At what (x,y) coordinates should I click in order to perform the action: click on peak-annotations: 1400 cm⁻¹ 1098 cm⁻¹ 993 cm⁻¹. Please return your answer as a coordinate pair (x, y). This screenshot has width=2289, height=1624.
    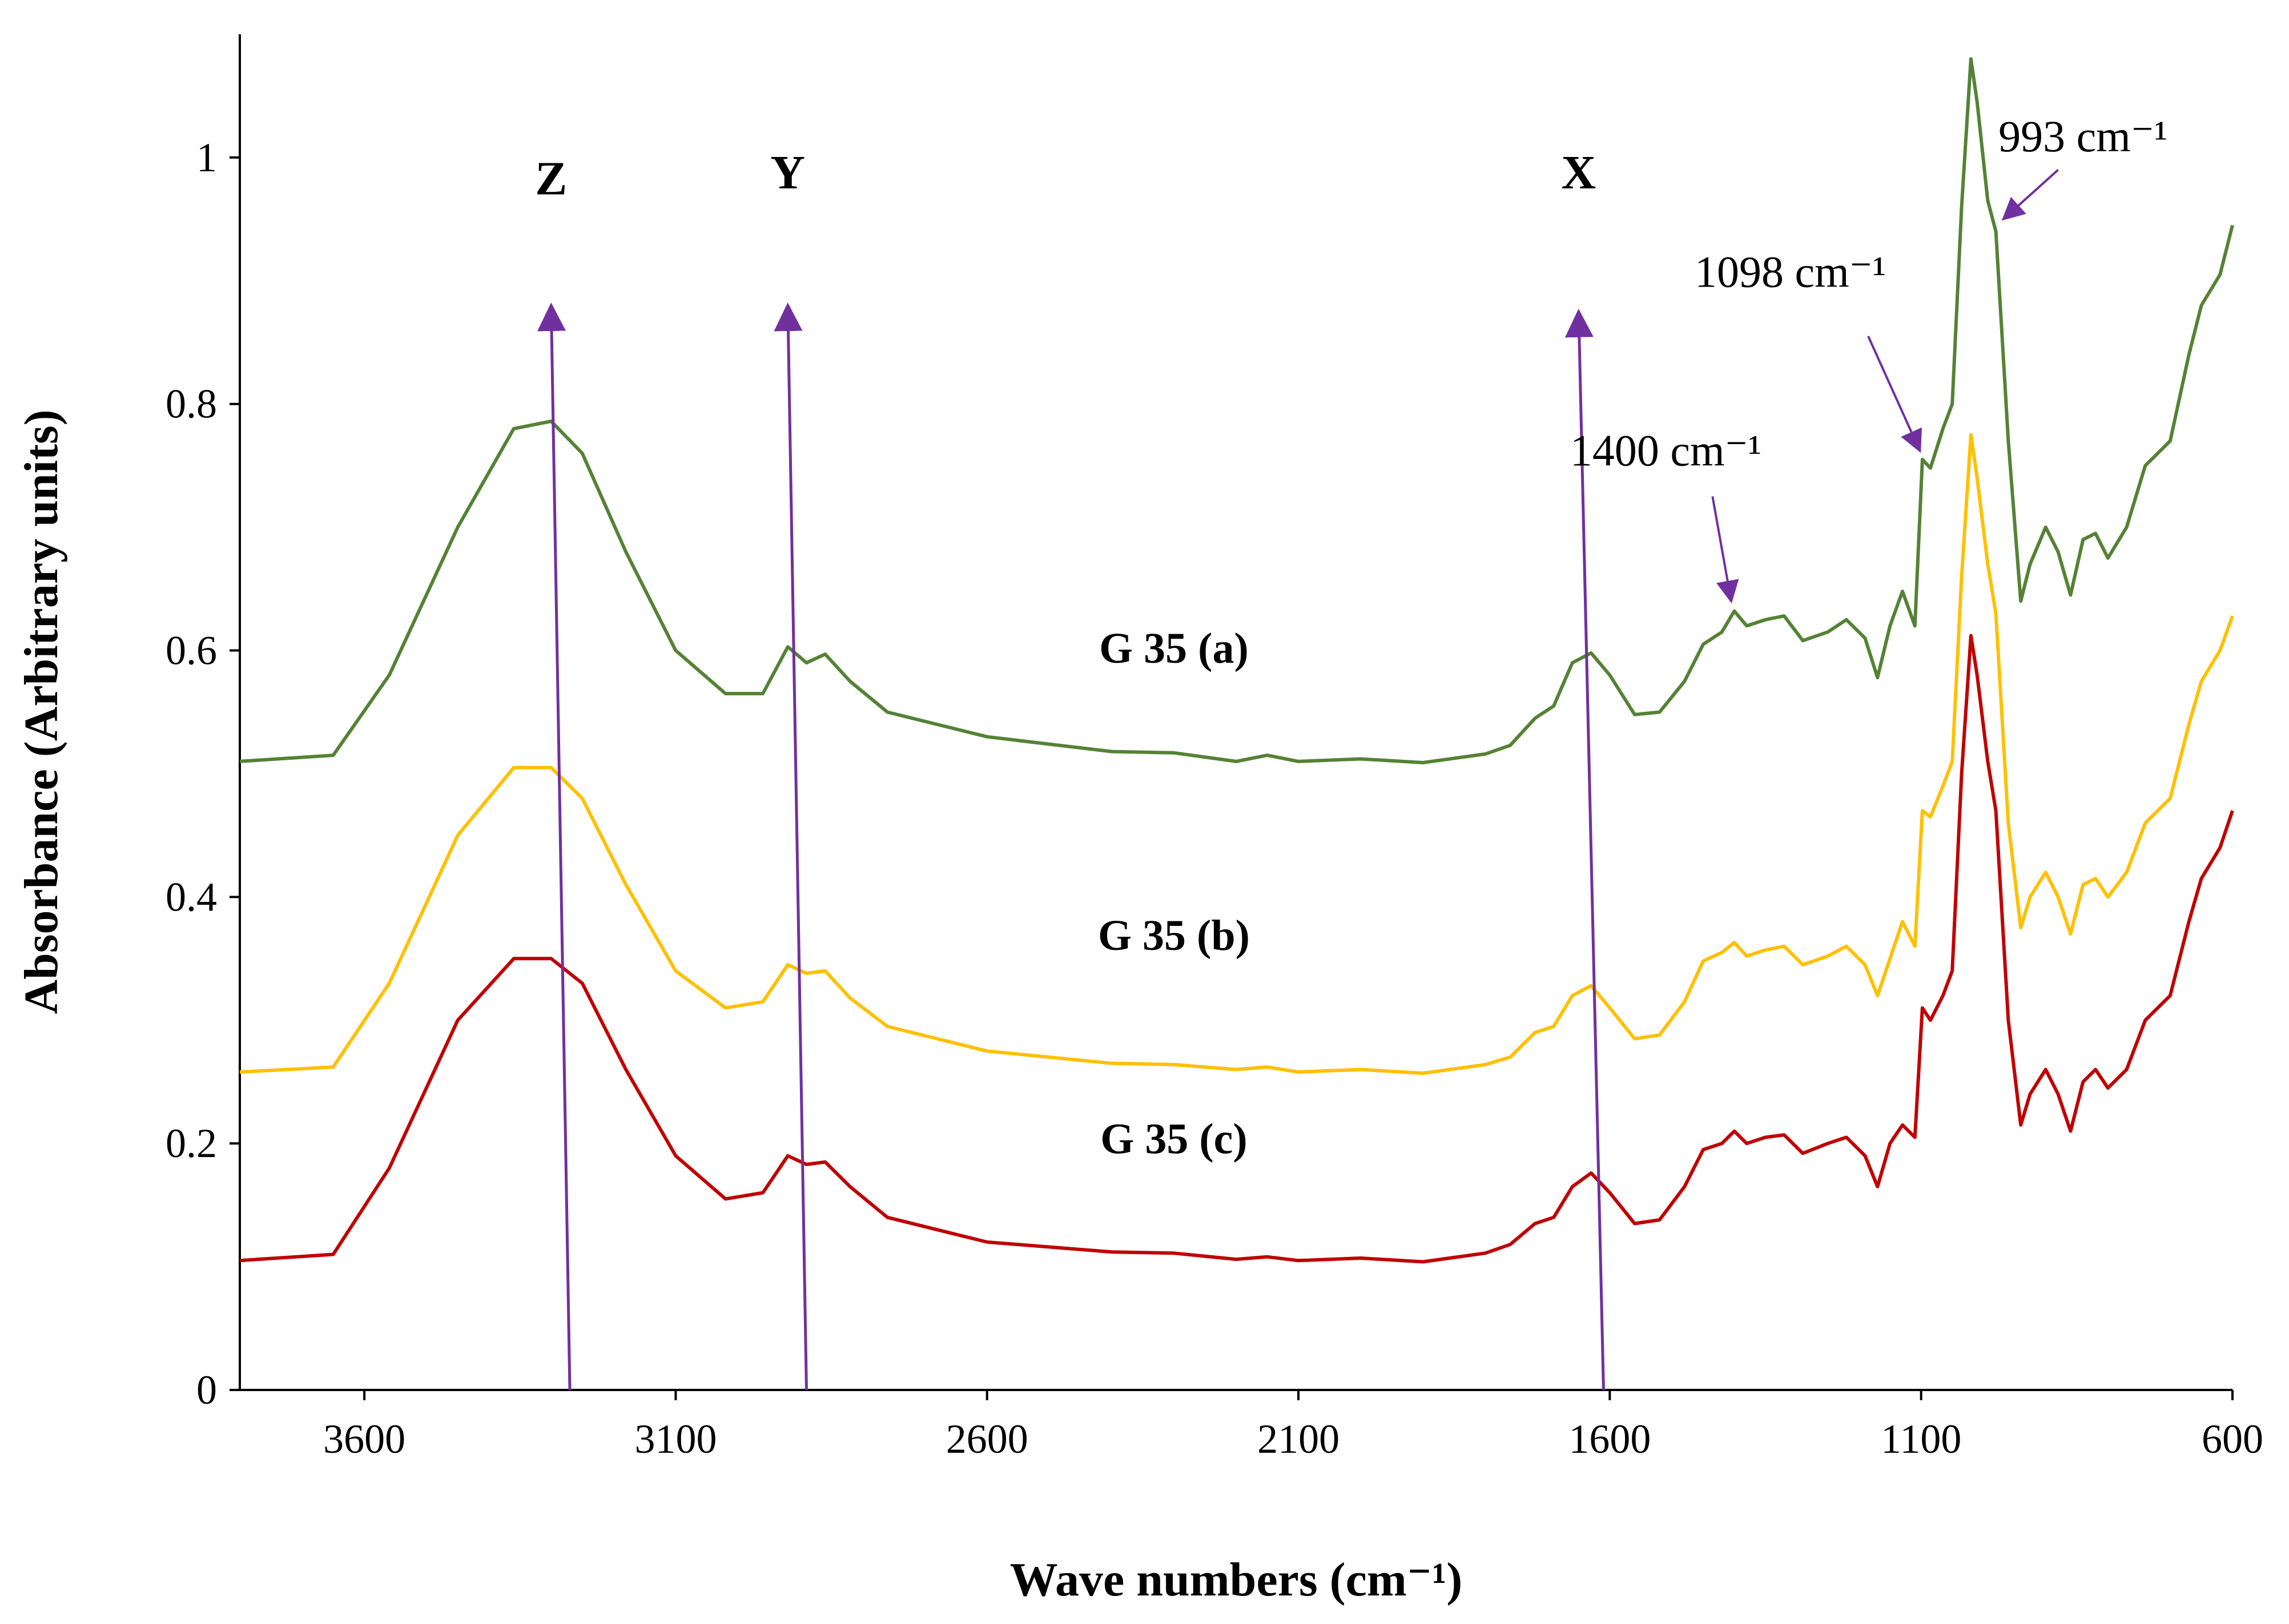
    Looking at the image, I should click on (1868, 358).